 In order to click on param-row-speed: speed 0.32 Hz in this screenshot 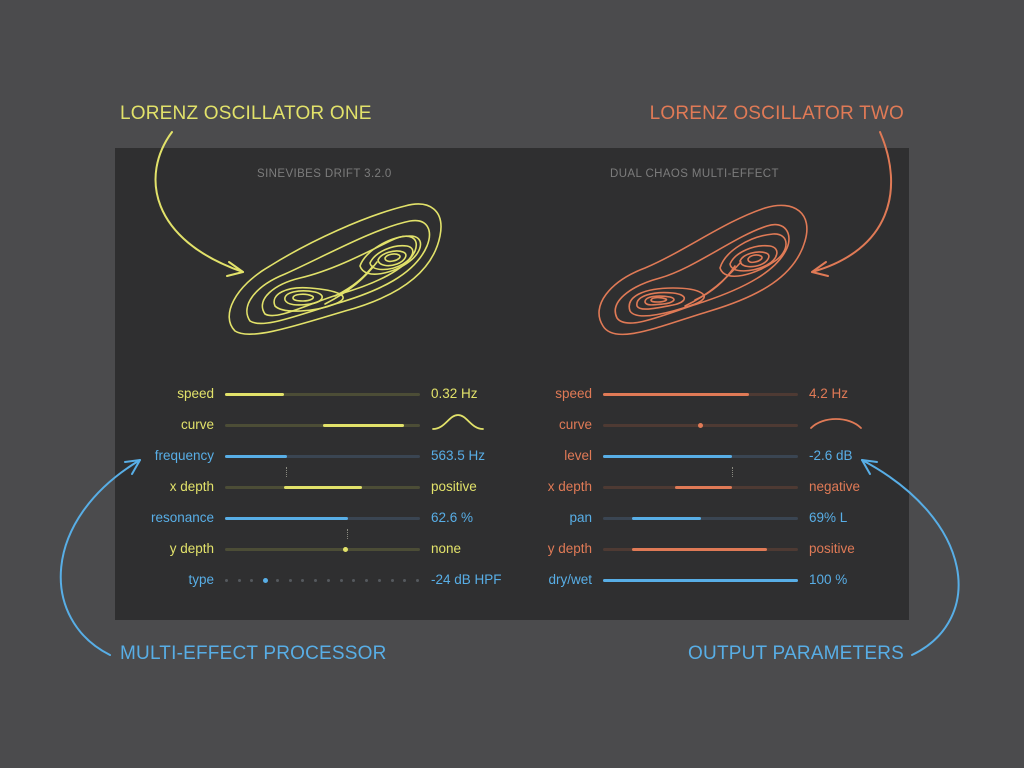, I will do `click(315, 394)`.